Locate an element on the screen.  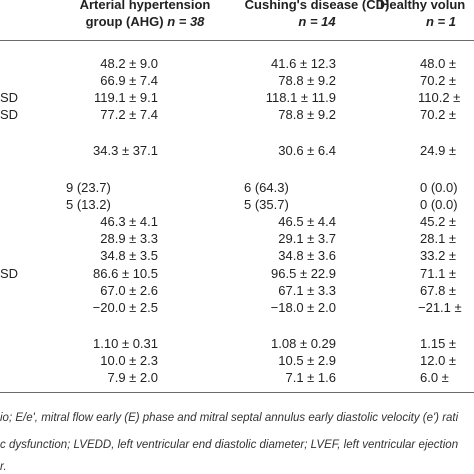
table-row: 28.9 ± 3.3 29.1 ± 3.7 28.1 ± is located at coordinates (237, 238).